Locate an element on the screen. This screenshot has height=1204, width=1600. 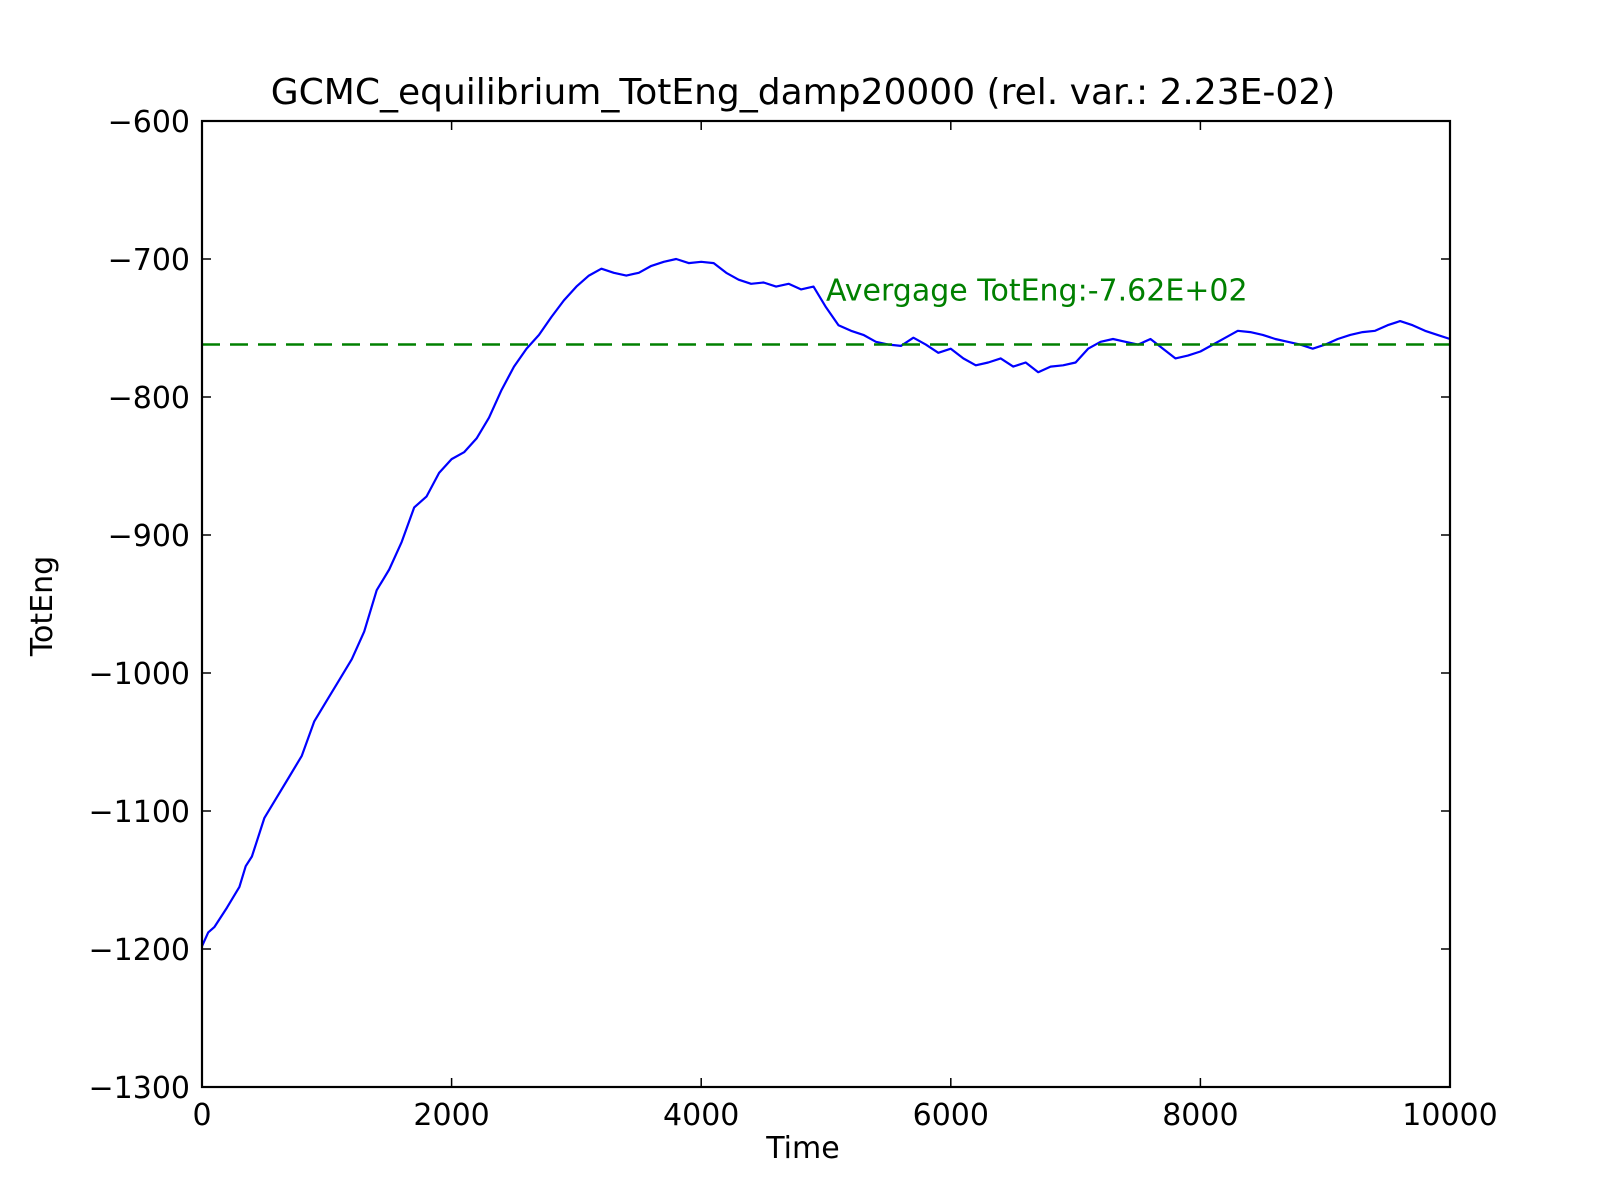
x-tick-label-1: 2000 is located at coordinates (451, 1115).